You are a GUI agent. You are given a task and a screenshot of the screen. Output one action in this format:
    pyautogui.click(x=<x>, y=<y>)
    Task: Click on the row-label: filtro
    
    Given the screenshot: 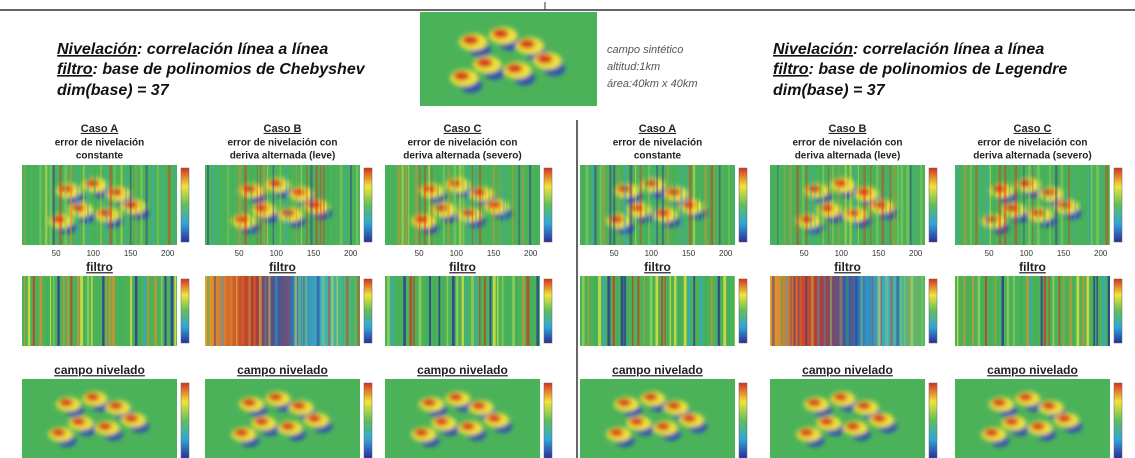 What is the action you would take?
    pyautogui.click(x=462, y=267)
    